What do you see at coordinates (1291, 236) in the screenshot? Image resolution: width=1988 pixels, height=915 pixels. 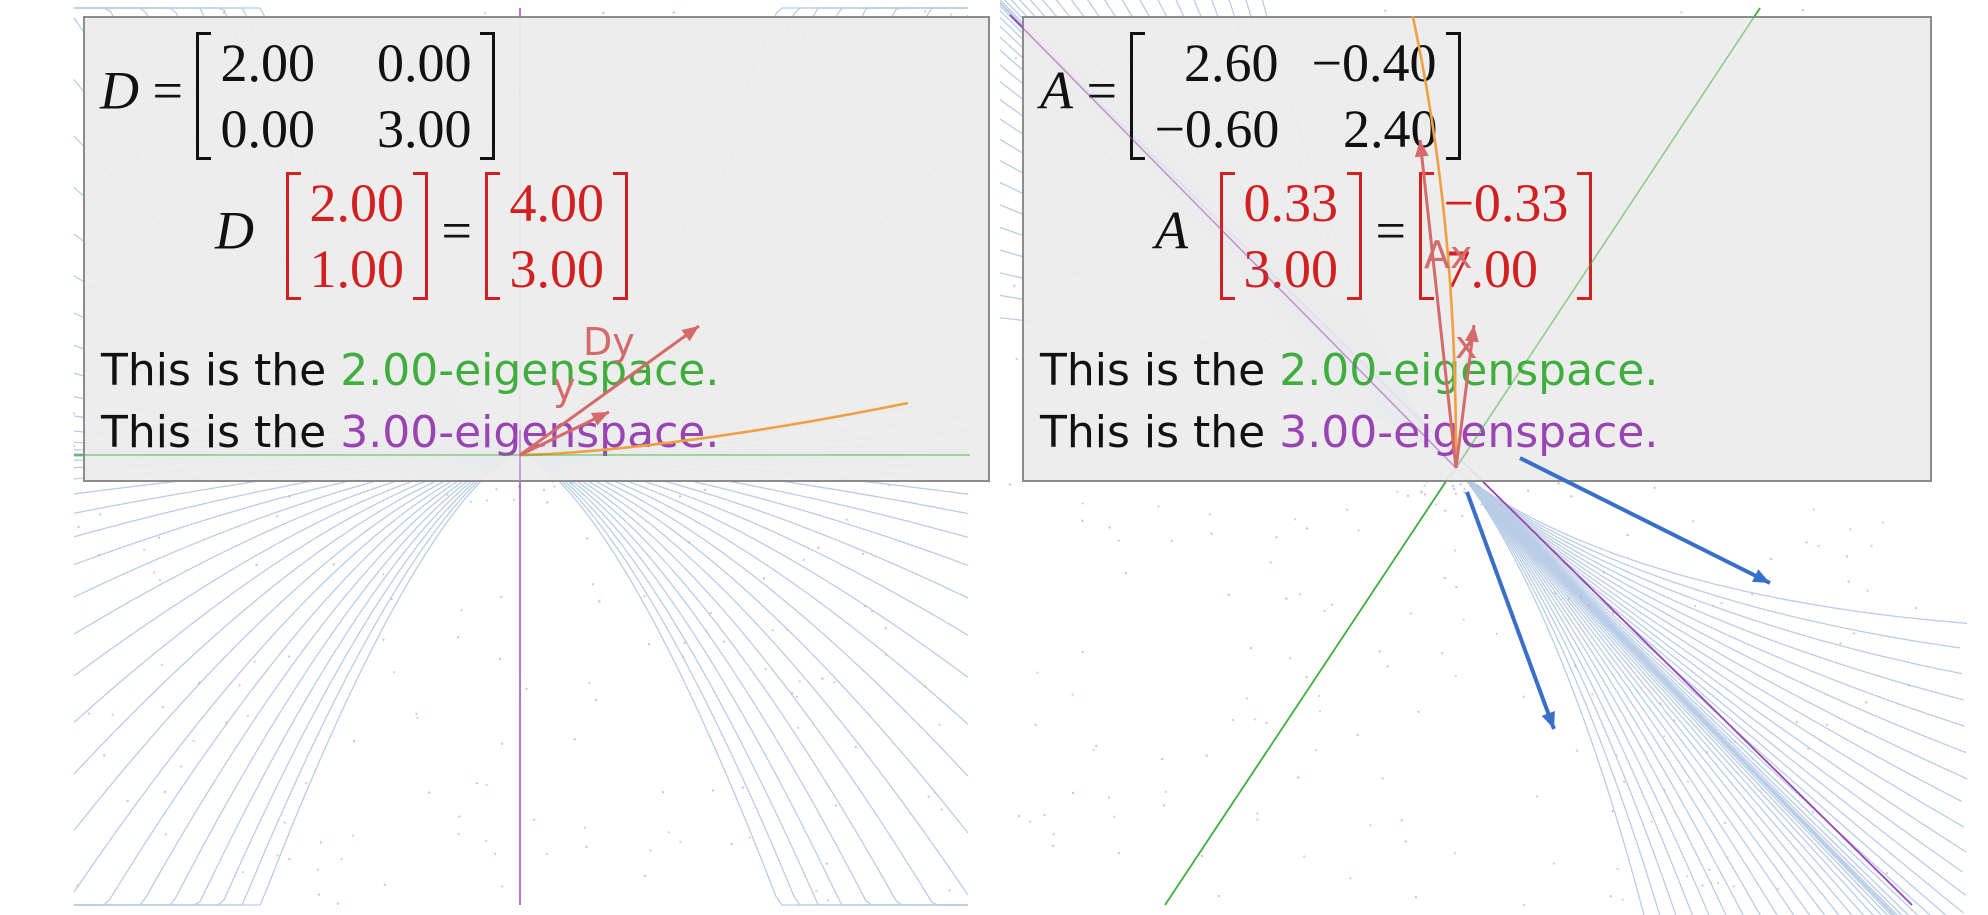 I see `right-input-vector: 0.33 3.00` at bounding box center [1291, 236].